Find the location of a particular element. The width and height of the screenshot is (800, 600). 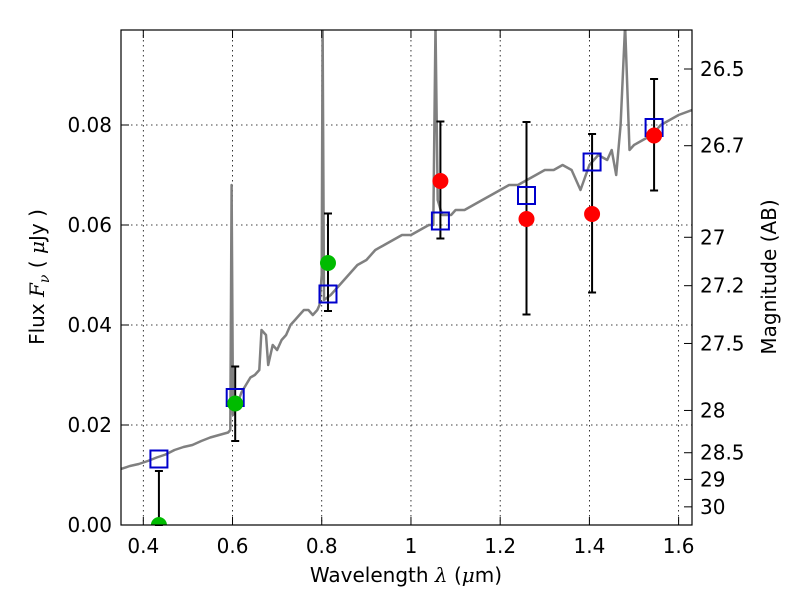

magnitude-tick-label: 28 is located at coordinates (712, 410).